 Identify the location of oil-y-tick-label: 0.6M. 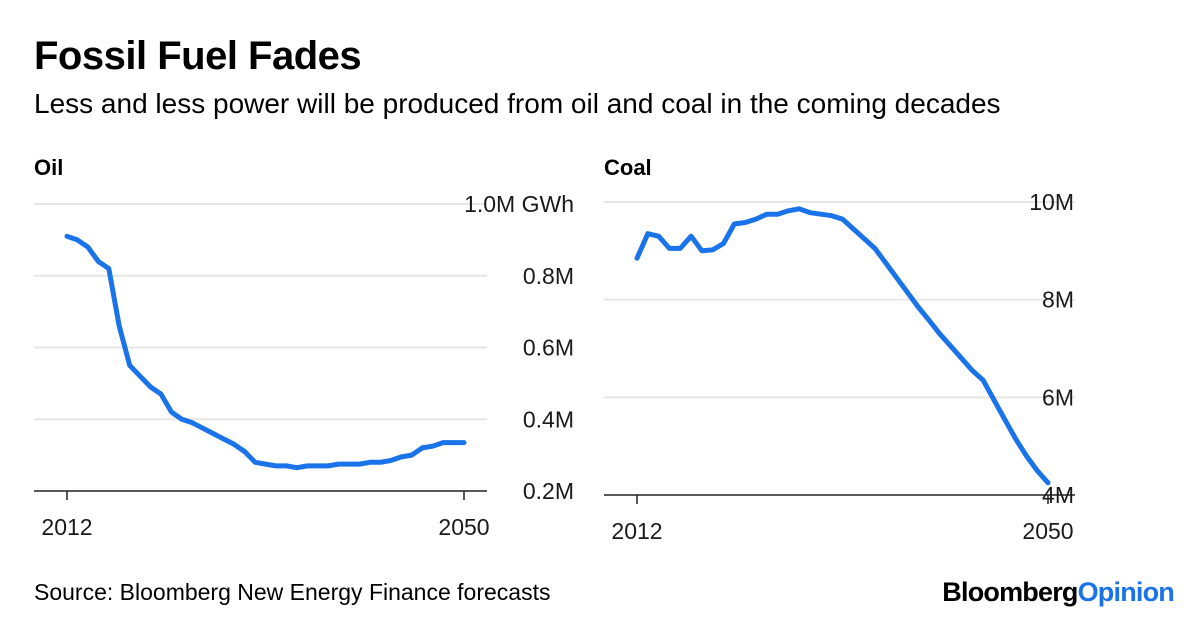
(548, 348).